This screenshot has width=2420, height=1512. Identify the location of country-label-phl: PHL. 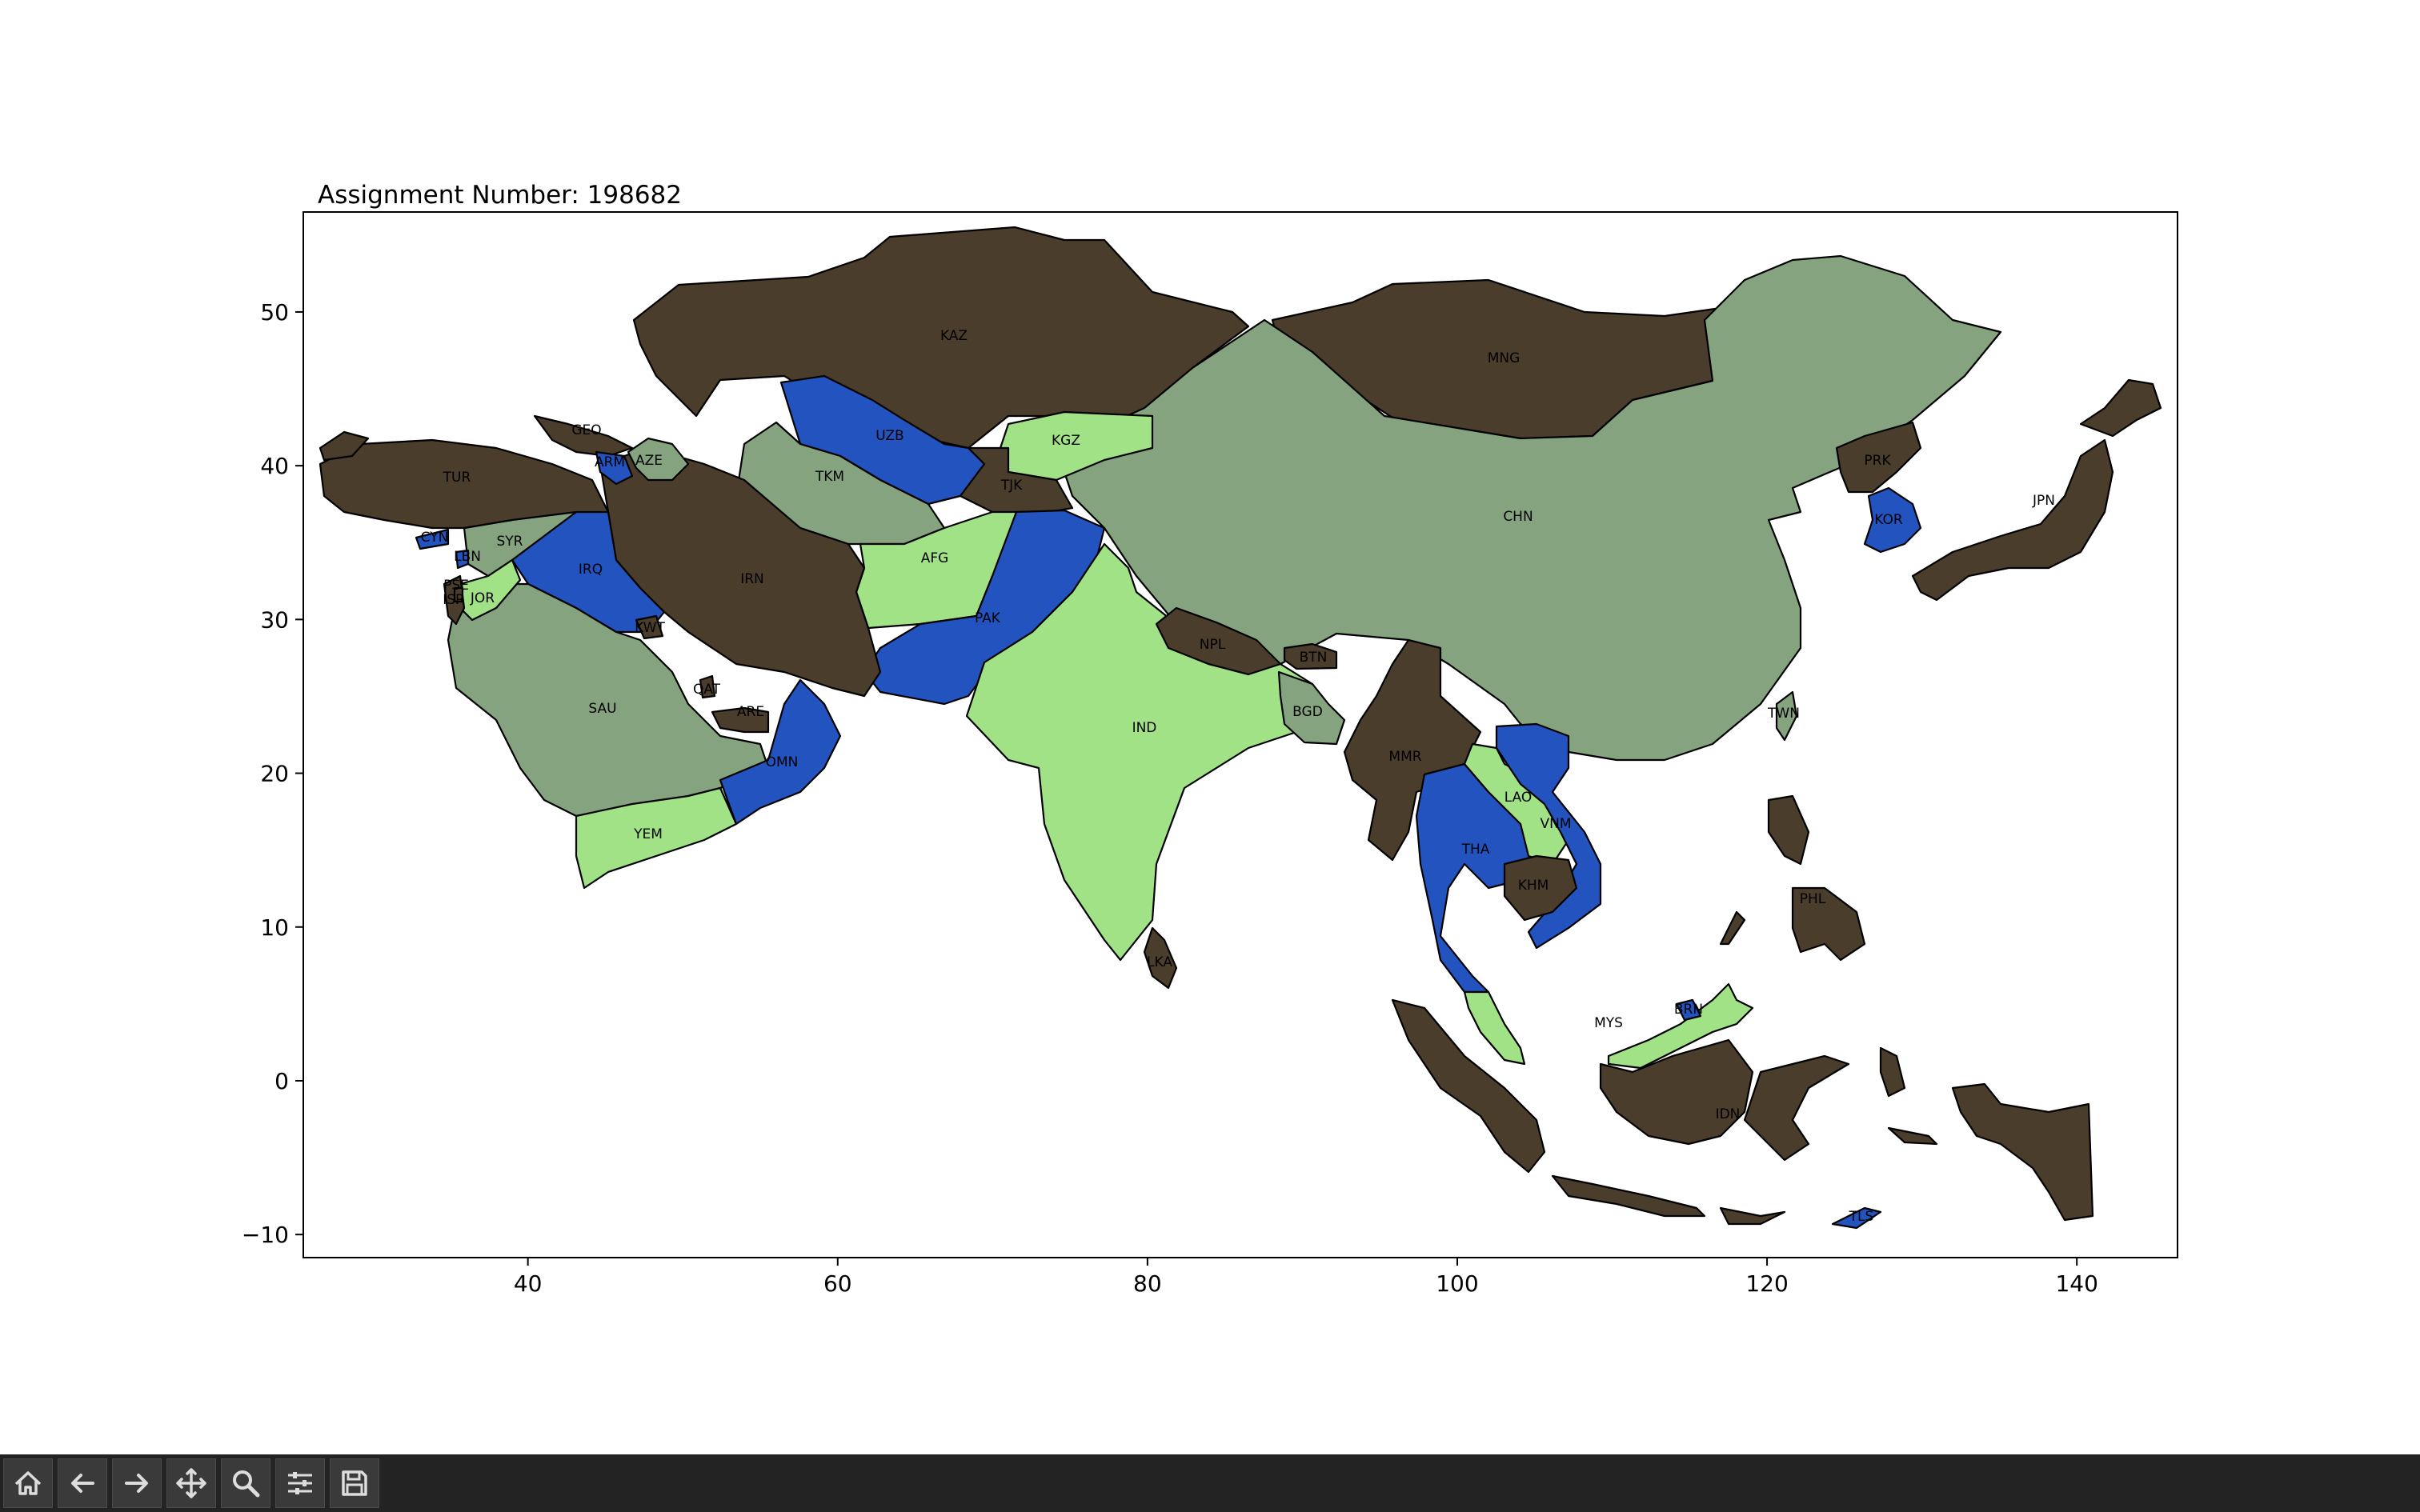
(1813, 899).